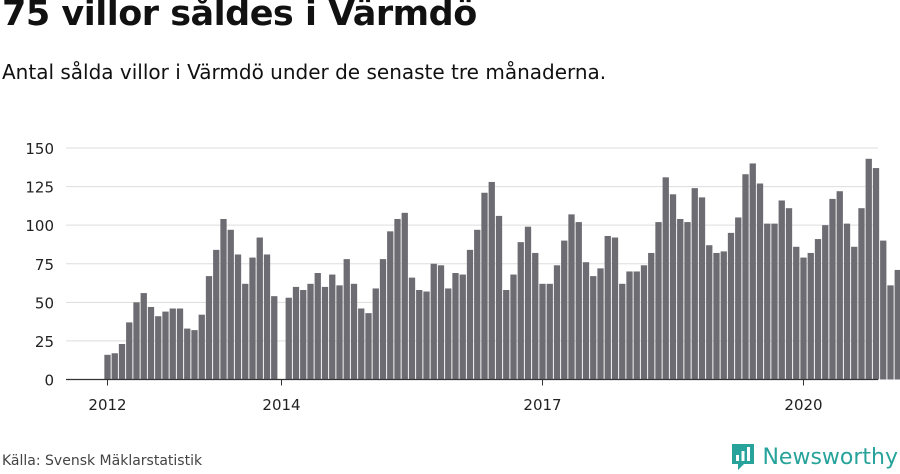 Image resolution: width=900 pixels, height=474 pixels. I want to click on y-tick-label: 125, so click(39, 188).